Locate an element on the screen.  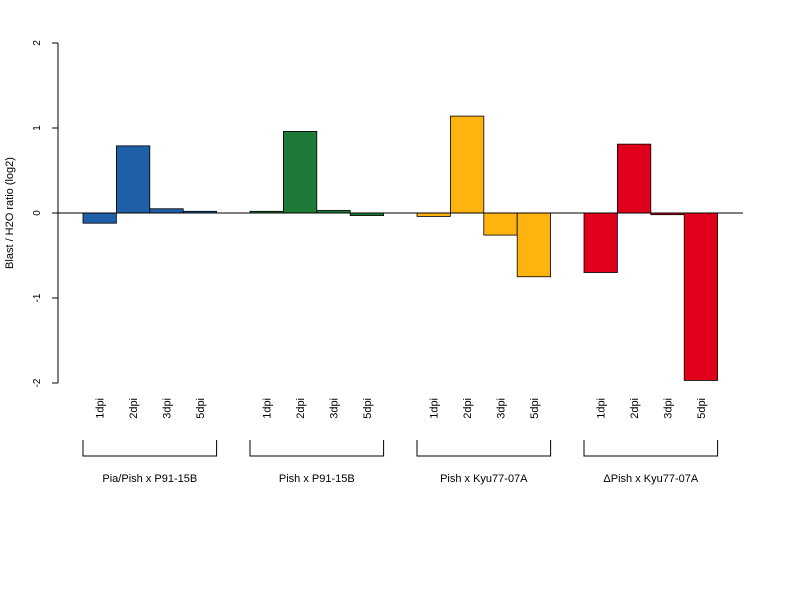
y-tick-label: 1 is located at coordinates (37, 128).